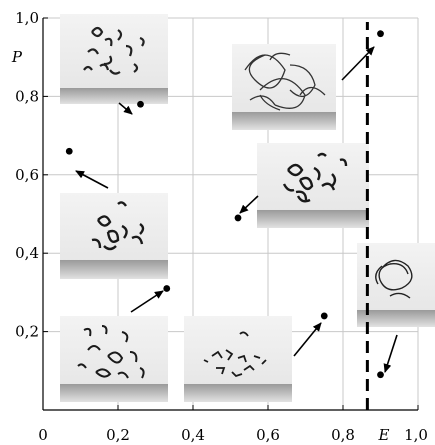  I want to click on y-axis-label: P, so click(17, 57).